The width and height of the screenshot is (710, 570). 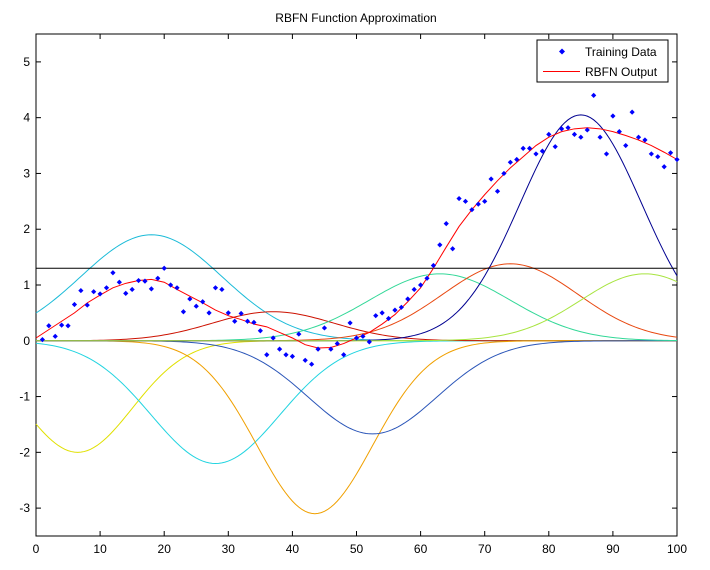 What do you see at coordinates (602, 61) in the screenshot?
I see `legend: Training Data RBFN Output` at bounding box center [602, 61].